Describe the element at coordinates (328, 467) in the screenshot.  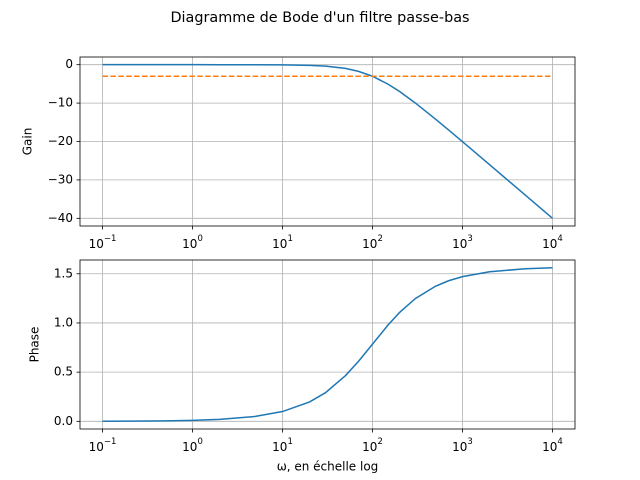
I see `x-axis-label: ω, en échelle log` at that location.